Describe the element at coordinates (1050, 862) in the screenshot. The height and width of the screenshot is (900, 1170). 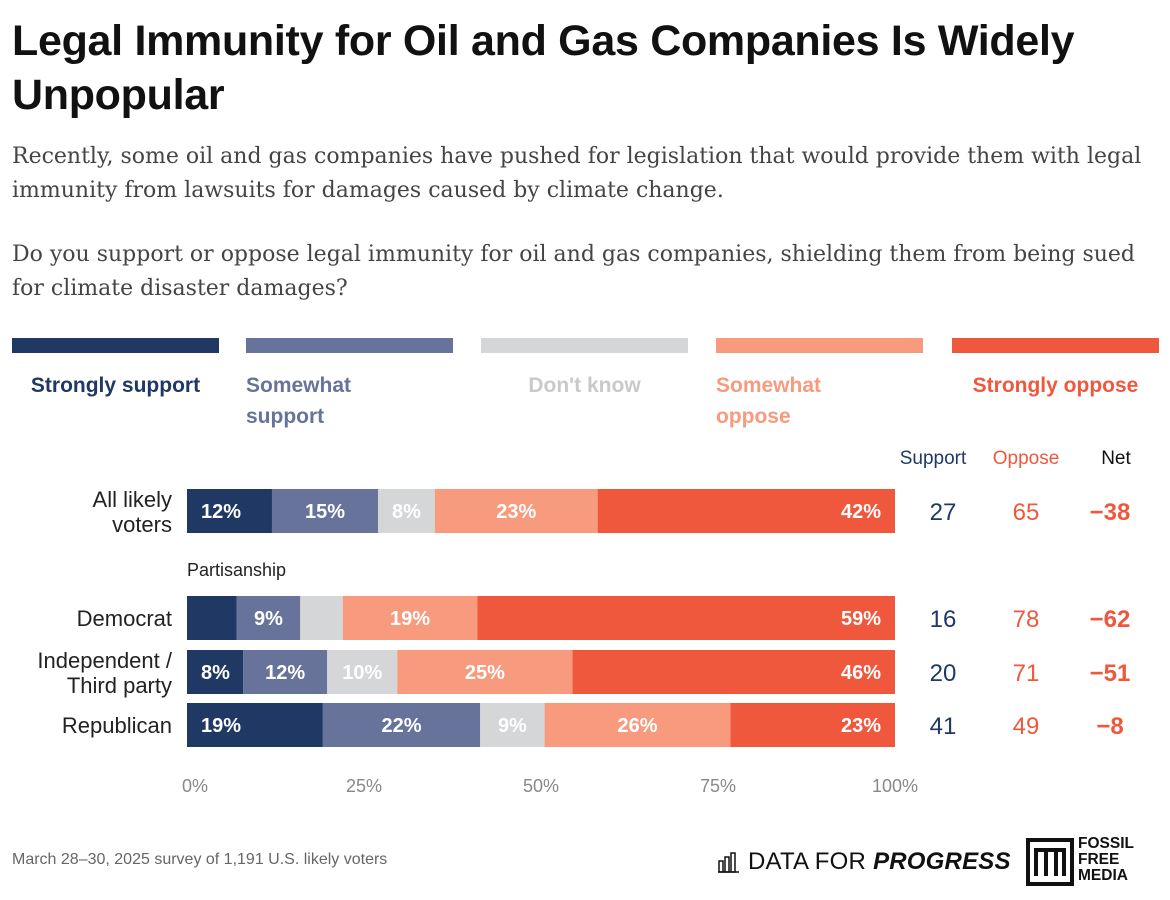
I see `ffm-mark-icon` at that location.